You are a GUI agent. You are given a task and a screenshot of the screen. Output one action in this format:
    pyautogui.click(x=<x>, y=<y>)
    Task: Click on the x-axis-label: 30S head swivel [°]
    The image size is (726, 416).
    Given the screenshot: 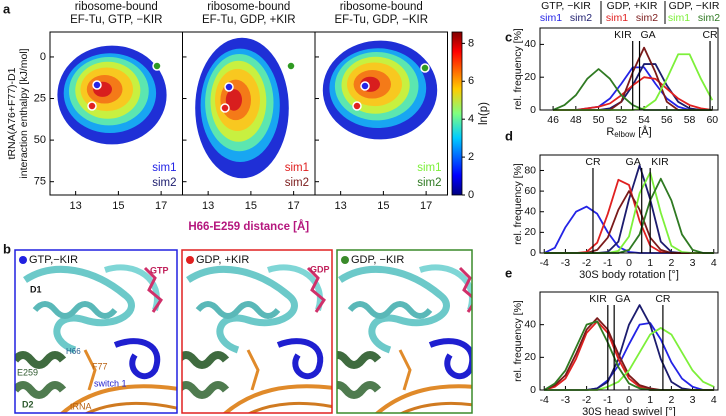 What is the action you would take?
    pyautogui.click(x=629, y=411)
    